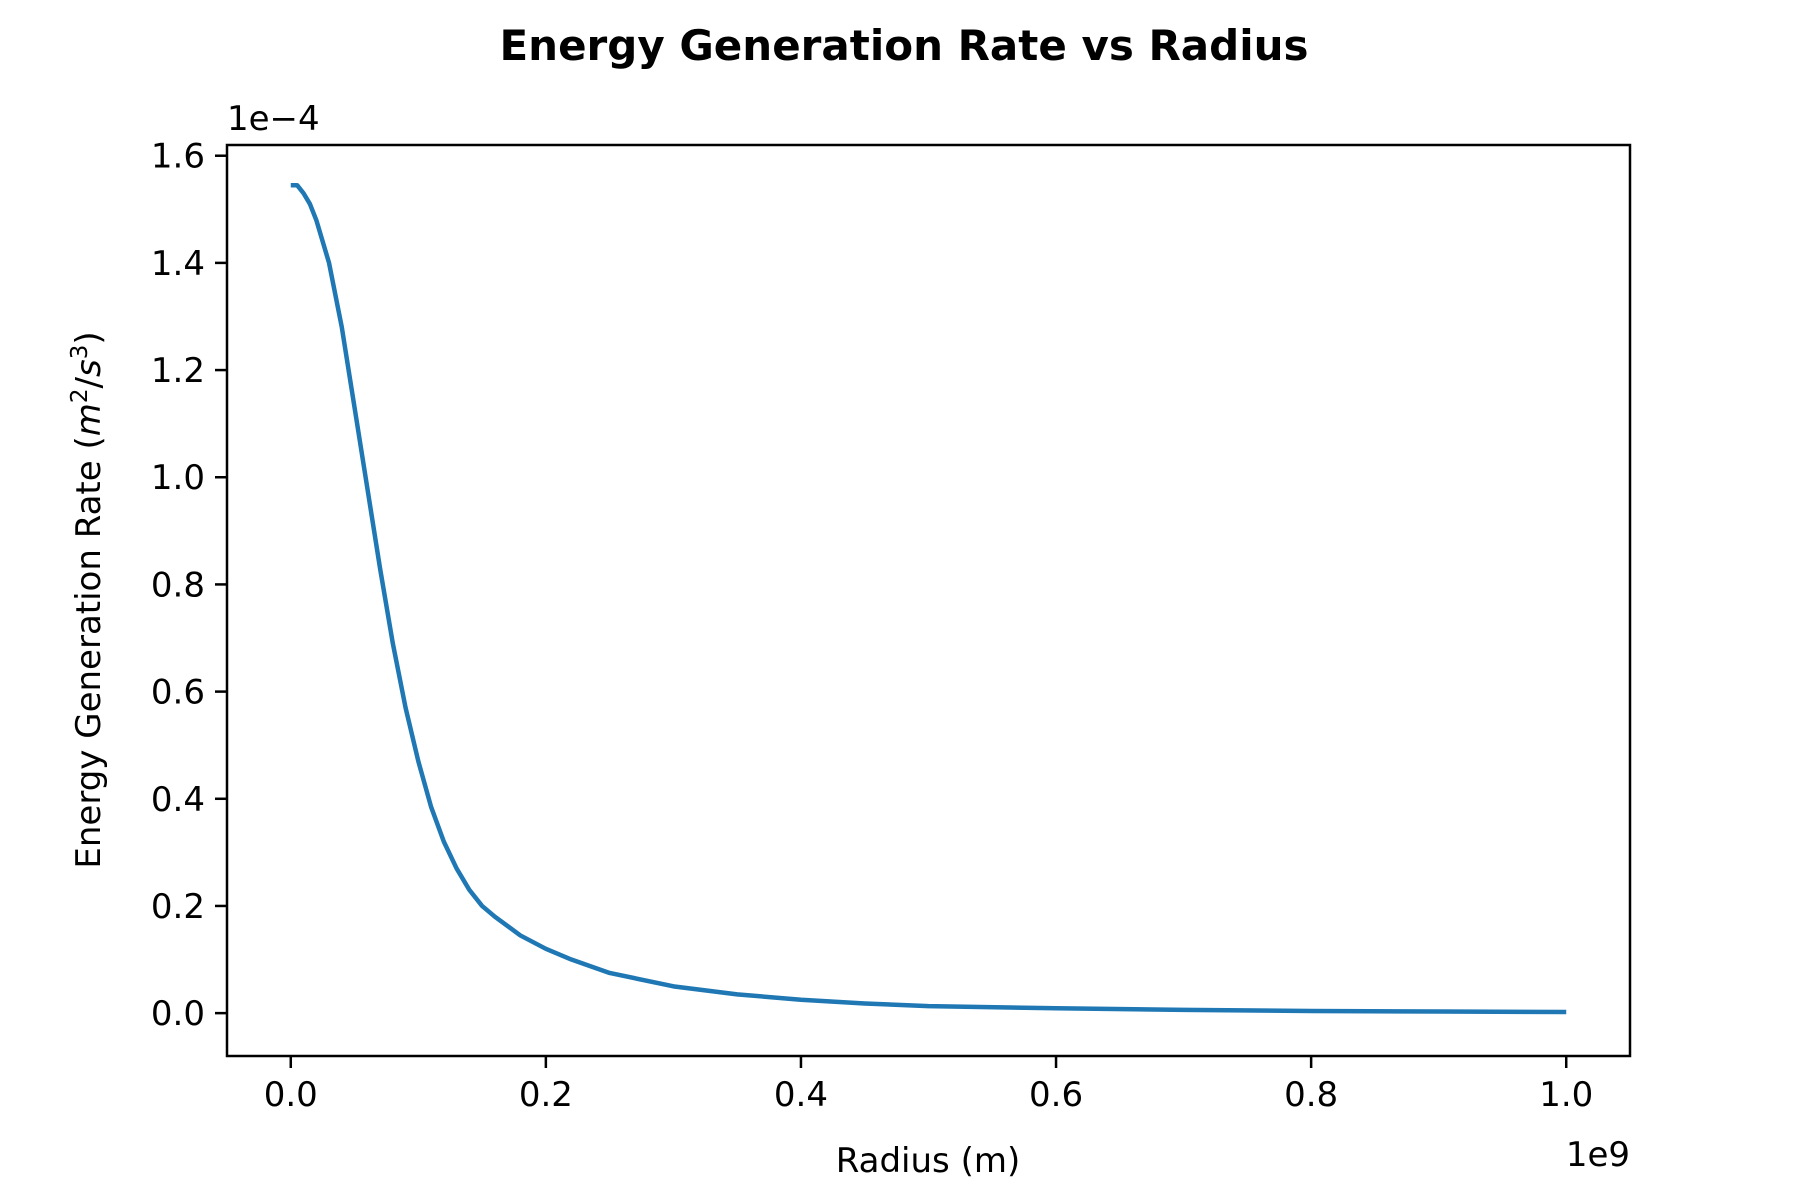  What do you see at coordinates (178, 478) in the screenshot?
I see `y-tick-label: 1.0` at bounding box center [178, 478].